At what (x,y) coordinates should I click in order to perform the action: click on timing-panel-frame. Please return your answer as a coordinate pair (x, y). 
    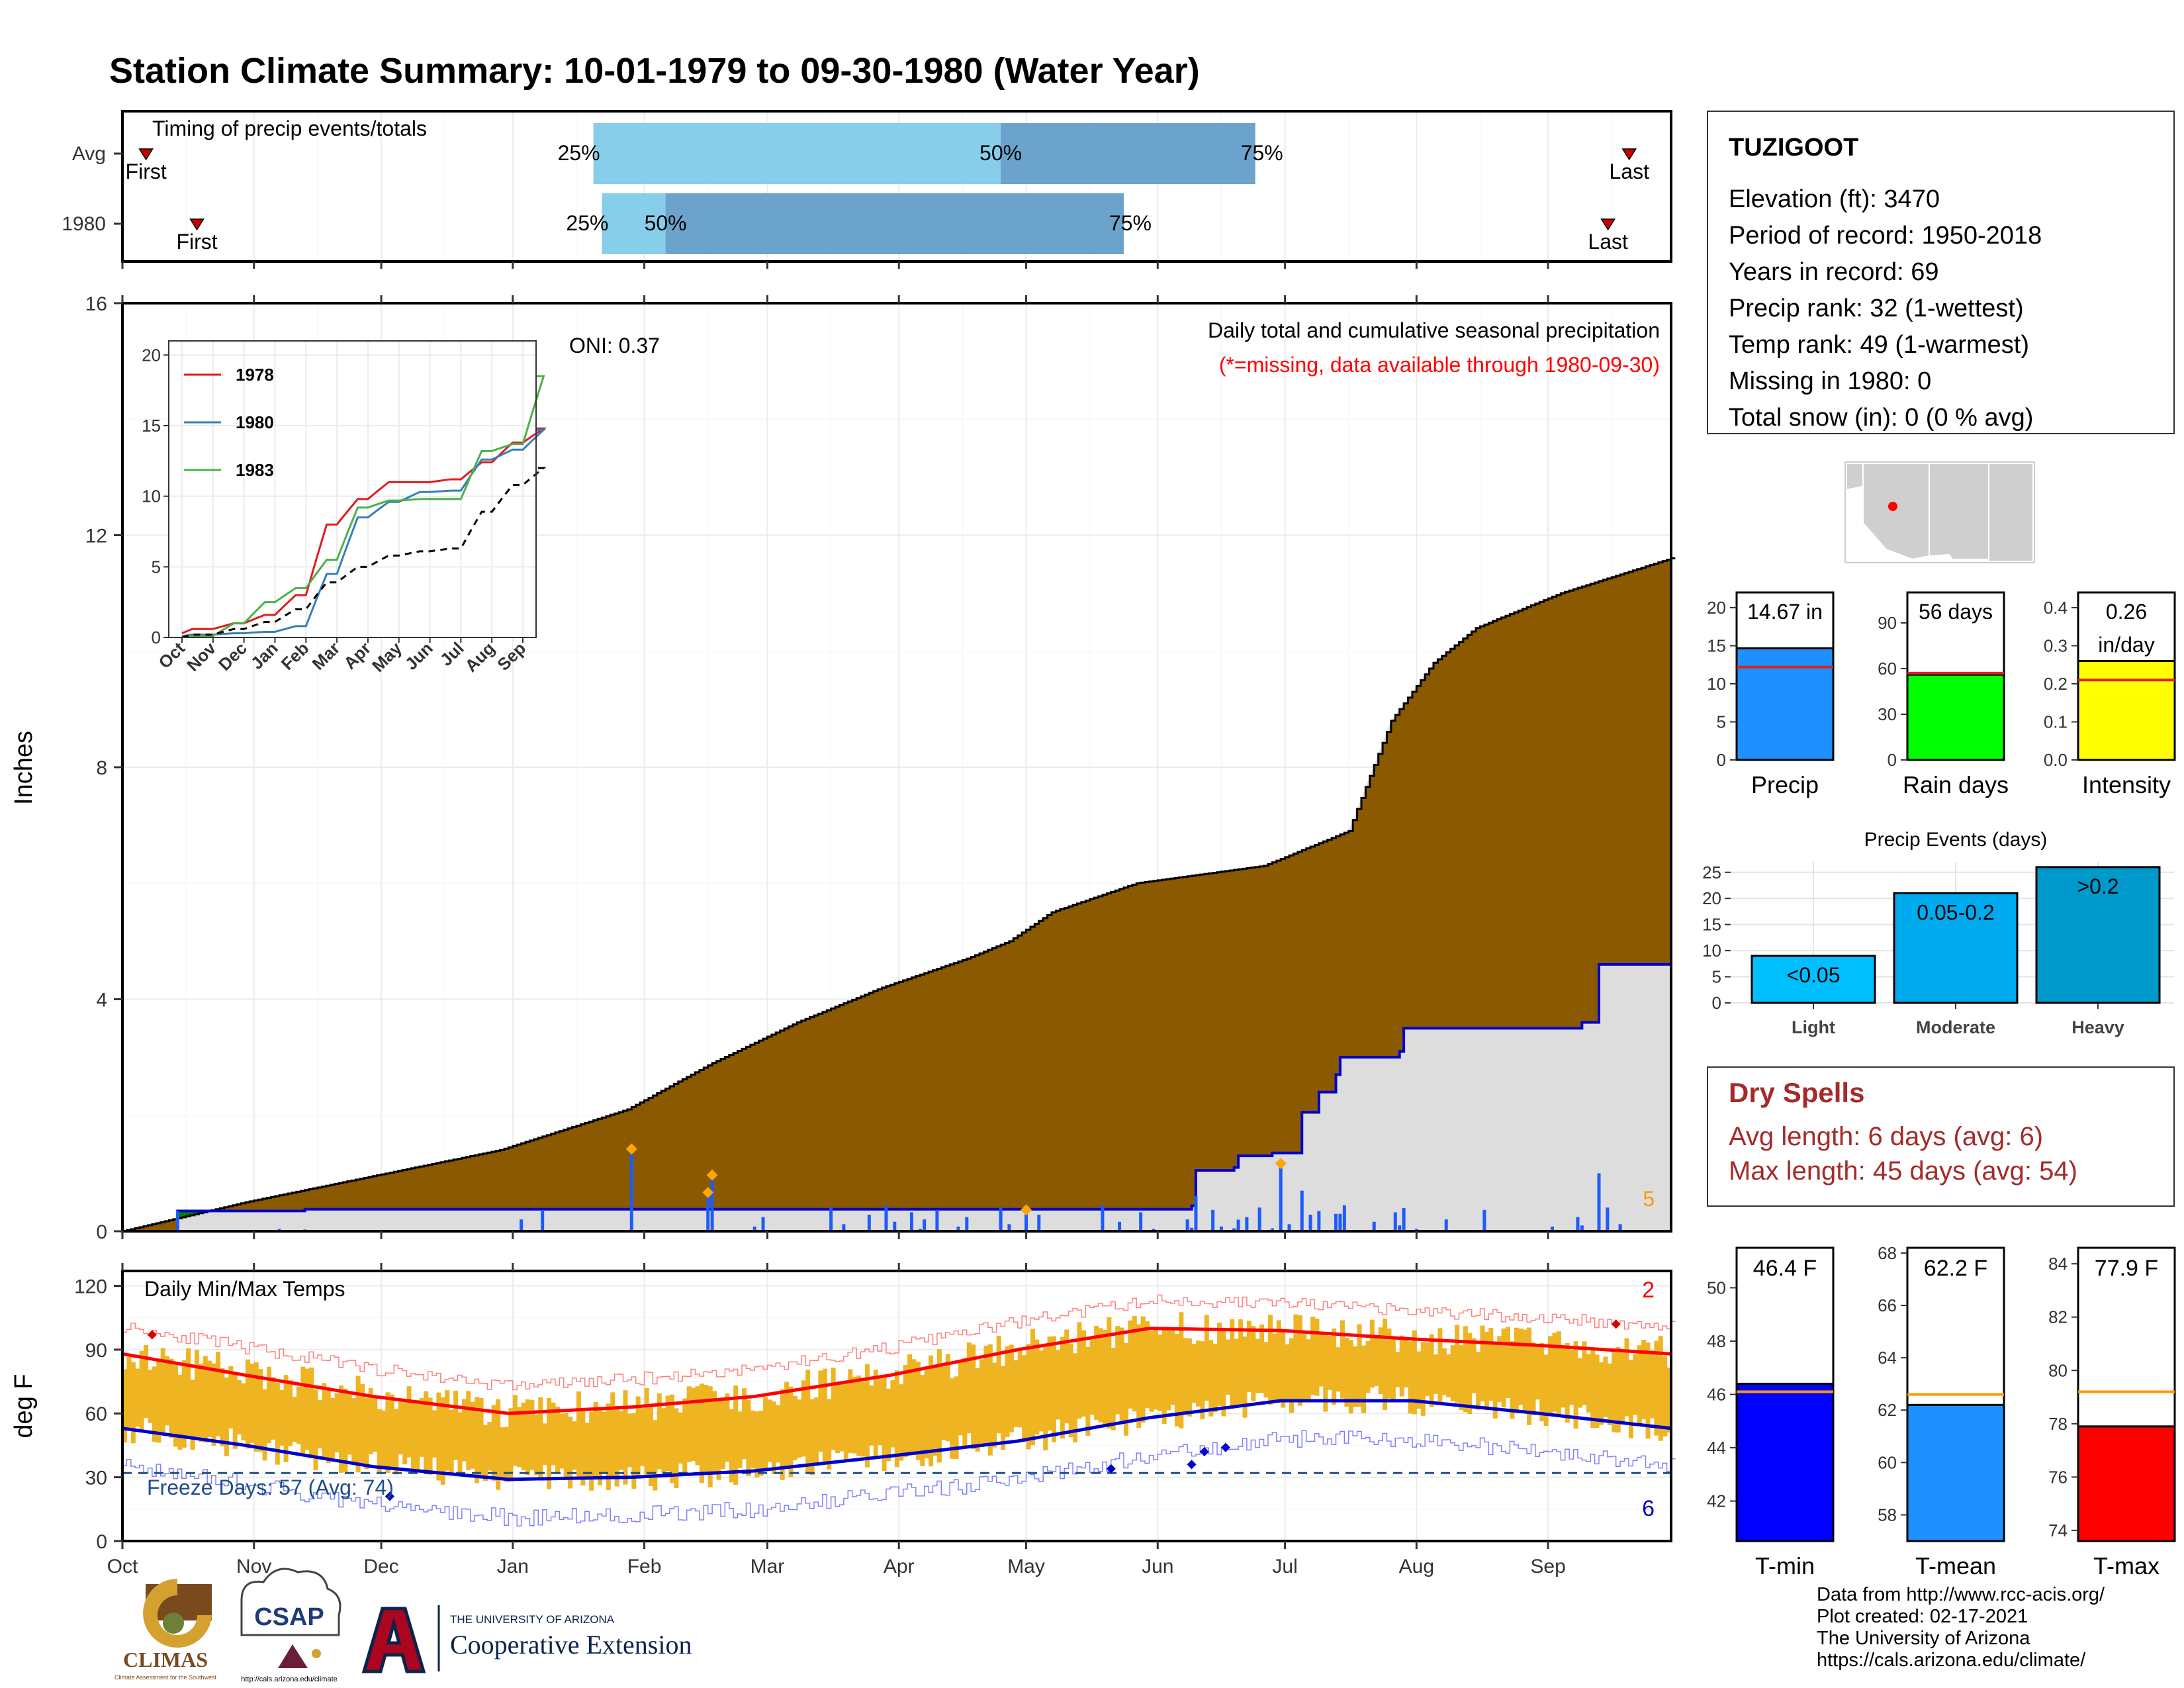
    Looking at the image, I should click on (896, 186).